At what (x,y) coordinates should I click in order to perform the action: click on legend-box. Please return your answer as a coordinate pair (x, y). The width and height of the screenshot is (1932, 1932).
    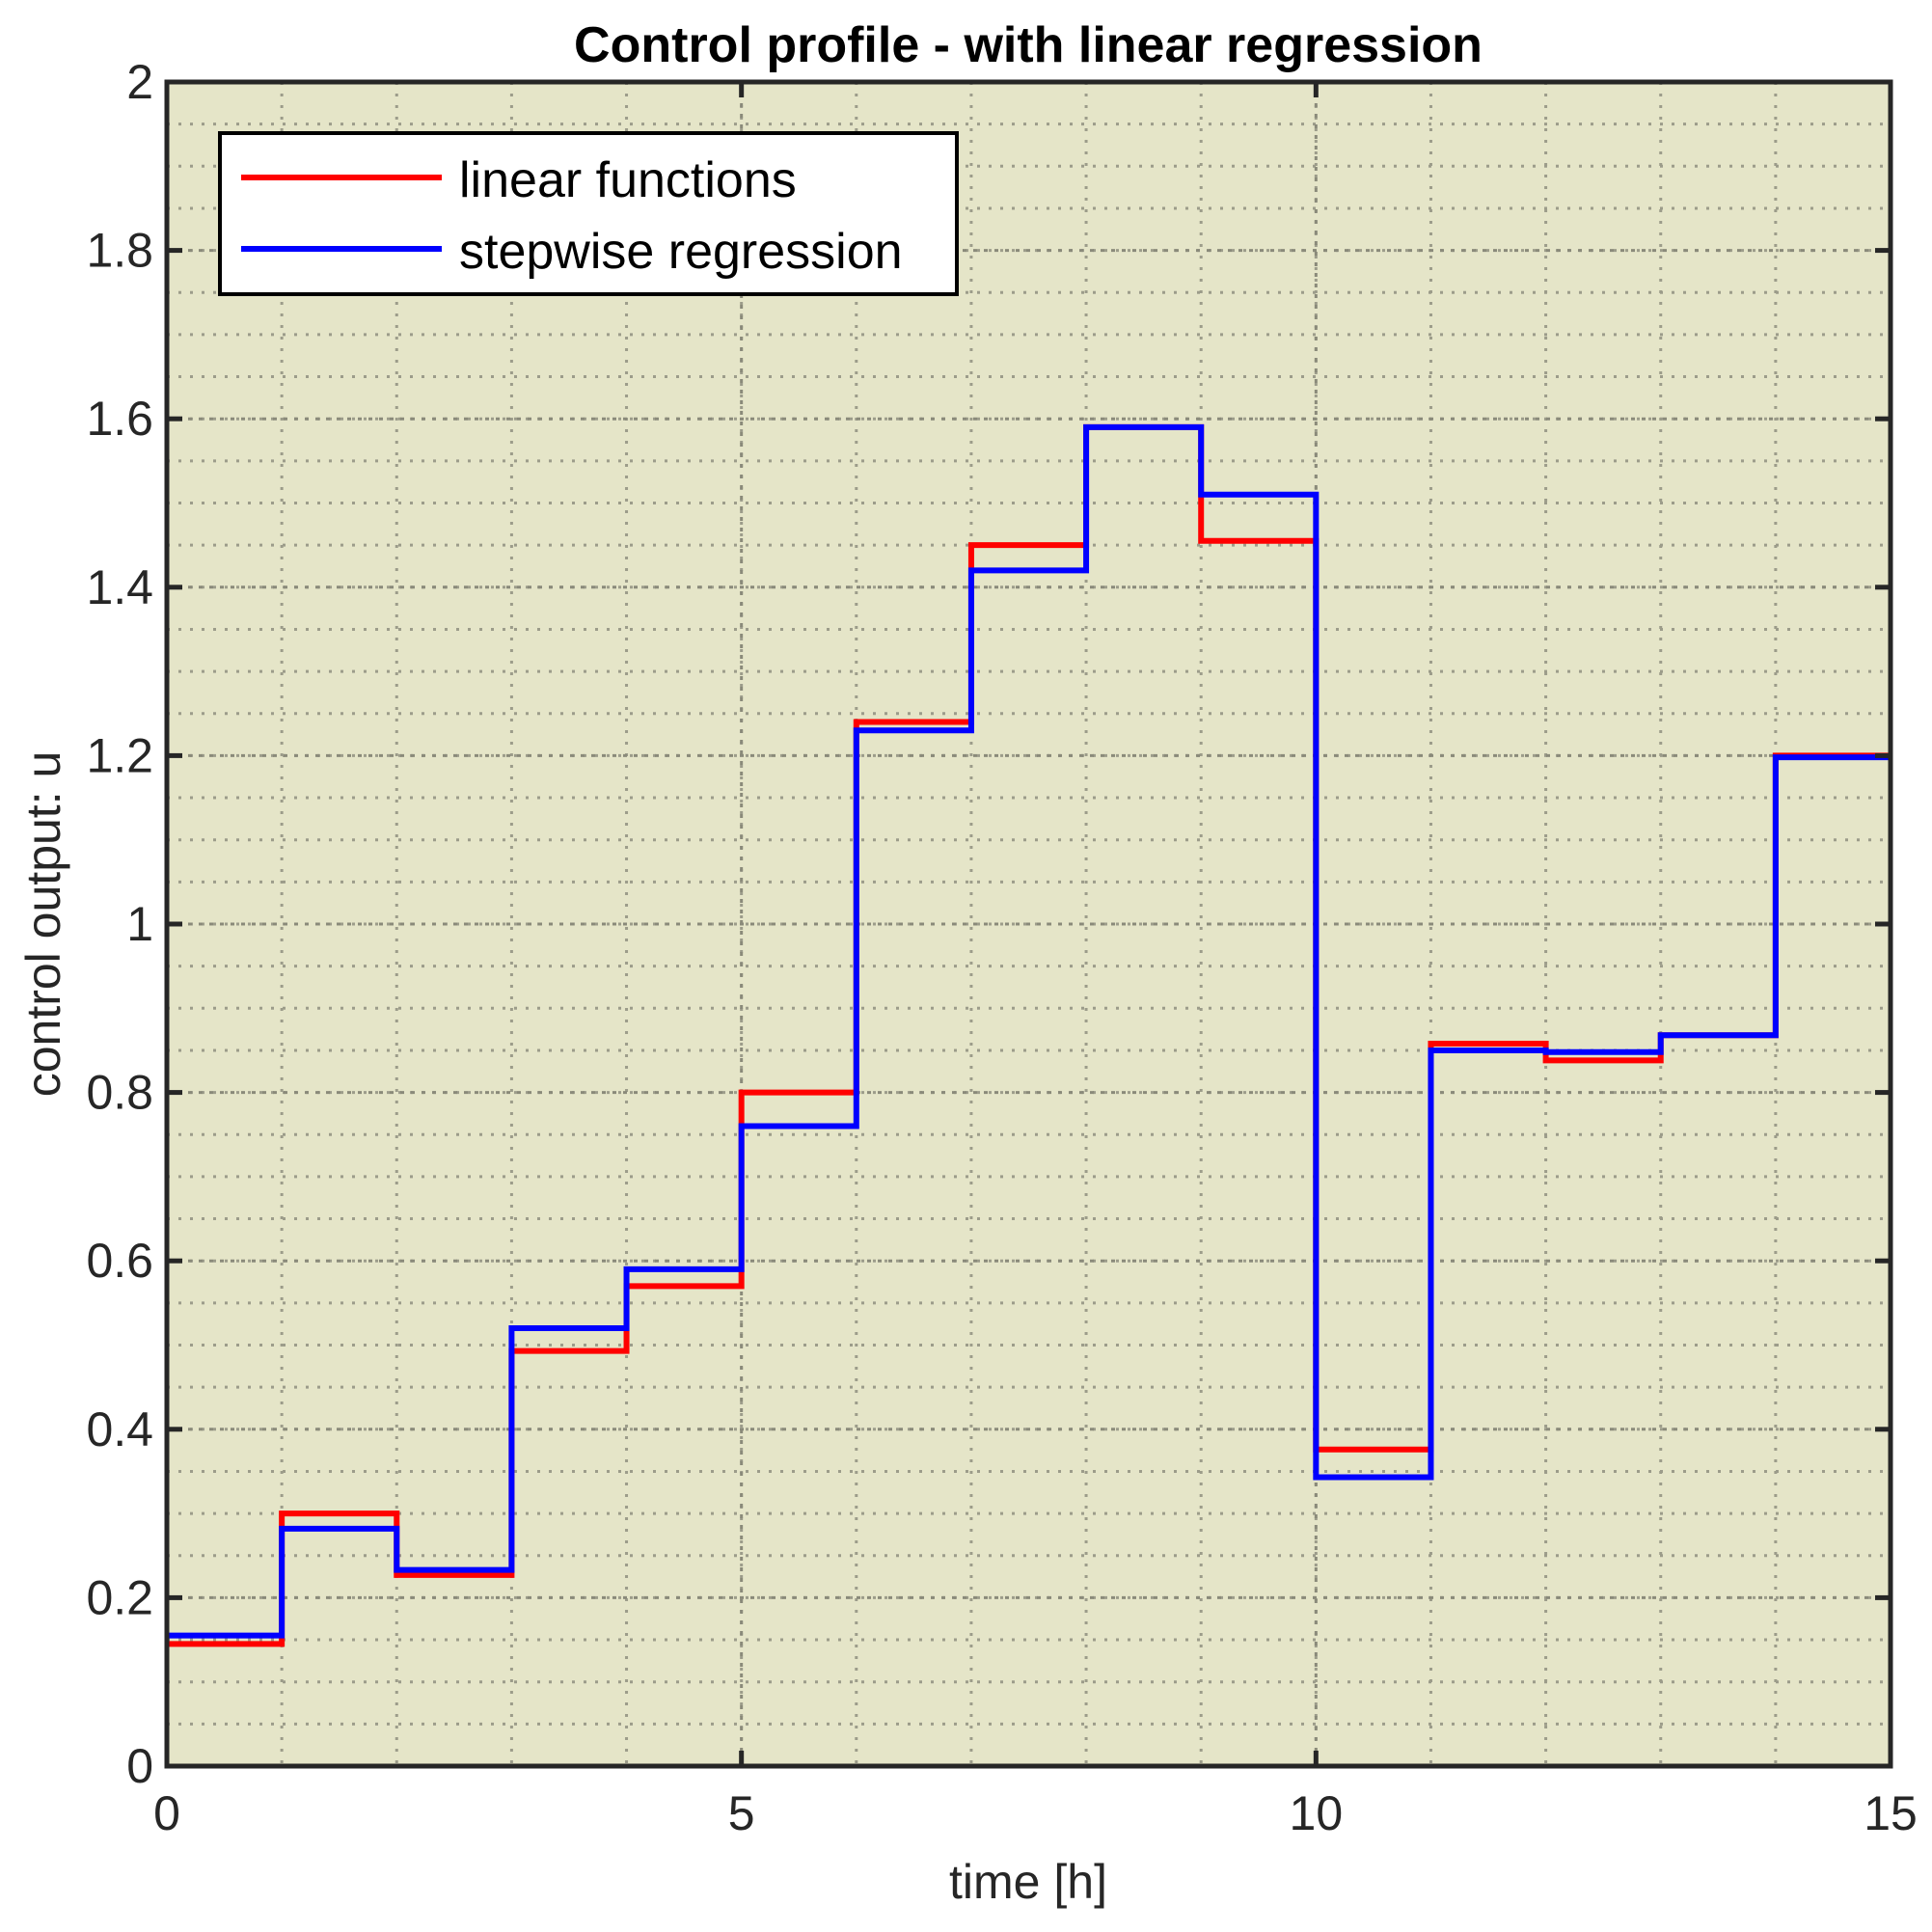
    Looking at the image, I should click on (588, 213).